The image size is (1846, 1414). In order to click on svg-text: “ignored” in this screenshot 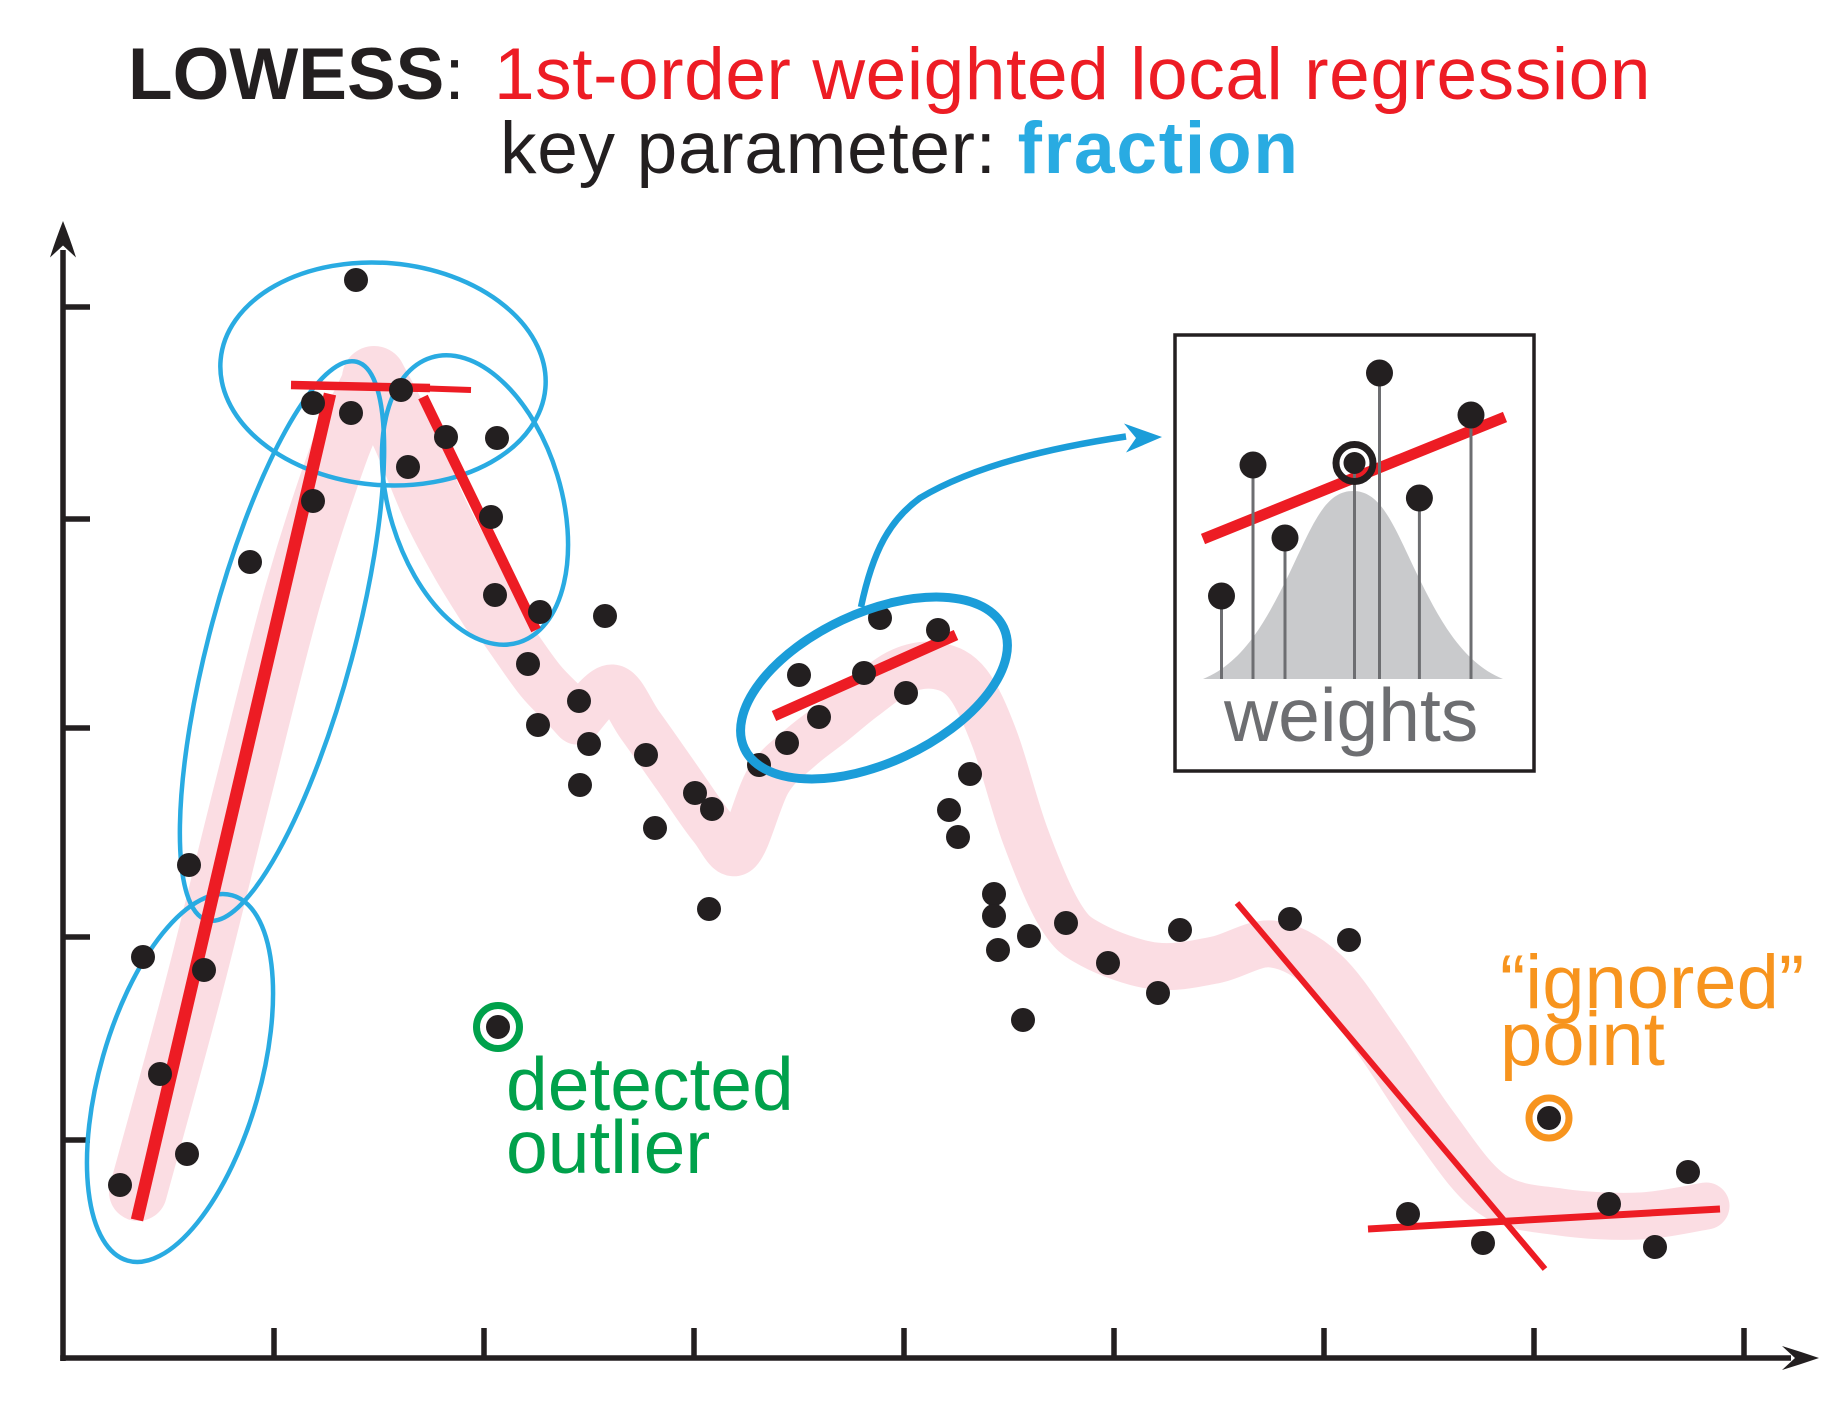, I will do `click(1652, 982)`.